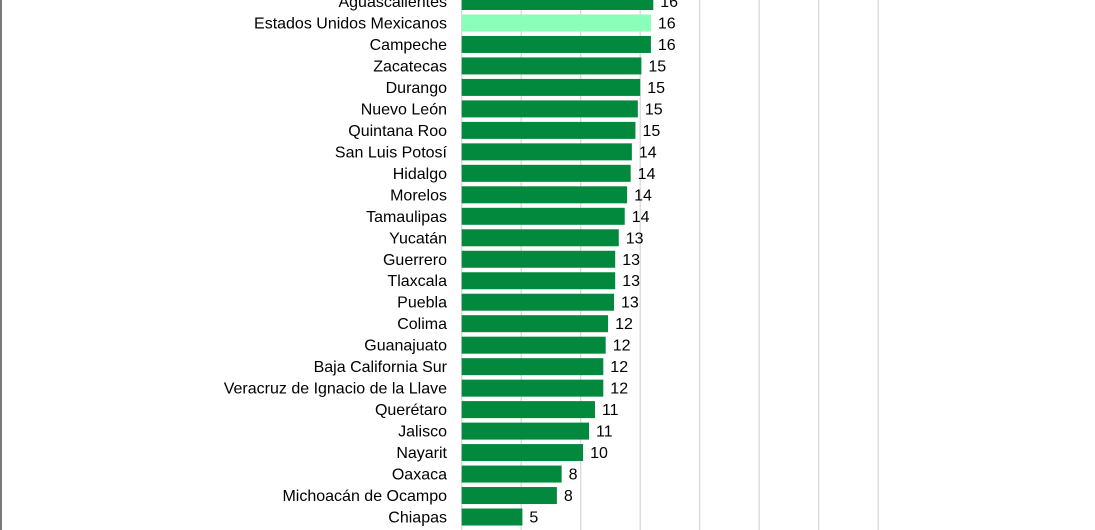 The height and width of the screenshot is (530, 1095). Describe the element at coordinates (392, 5) in the screenshot. I see `category-label: Aguascalientes` at that location.